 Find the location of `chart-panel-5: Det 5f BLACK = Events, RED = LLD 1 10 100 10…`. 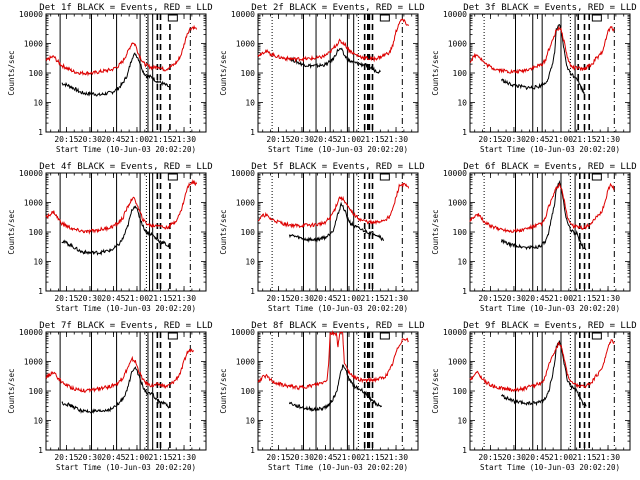

chart-panel-5: Det 5f BLACK = Events, RED = LLD 1 10 100 10… is located at coordinates (322, 237).